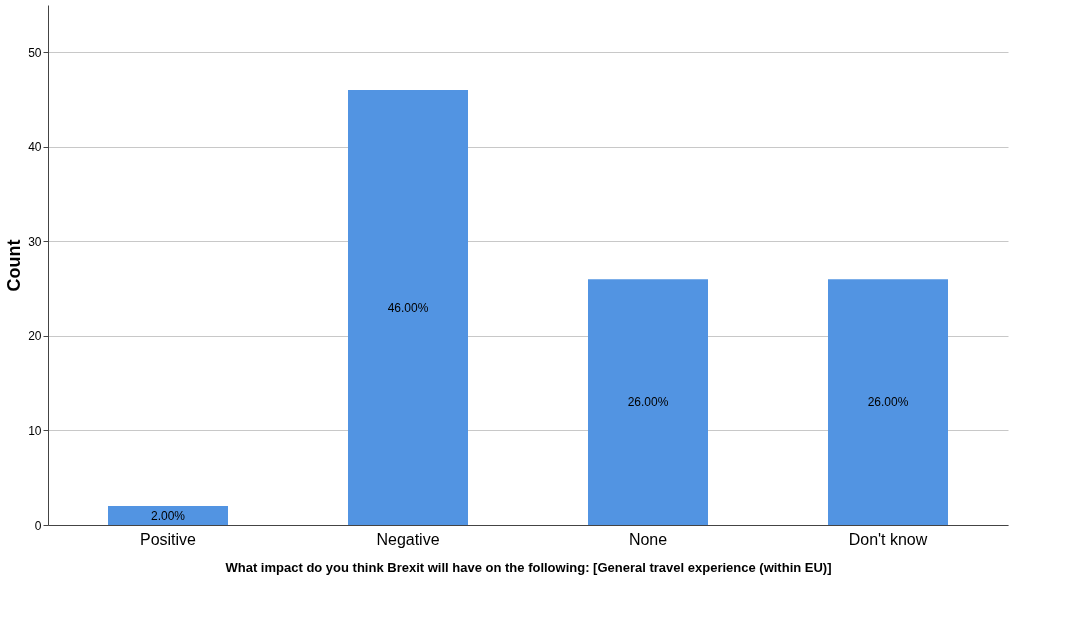 The image size is (1068, 633). I want to click on y-tick-label: 50, so click(35, 52).